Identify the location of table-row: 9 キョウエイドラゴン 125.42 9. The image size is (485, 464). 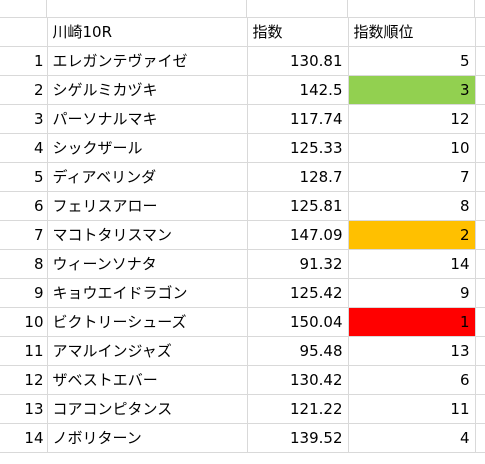
(242, 293).